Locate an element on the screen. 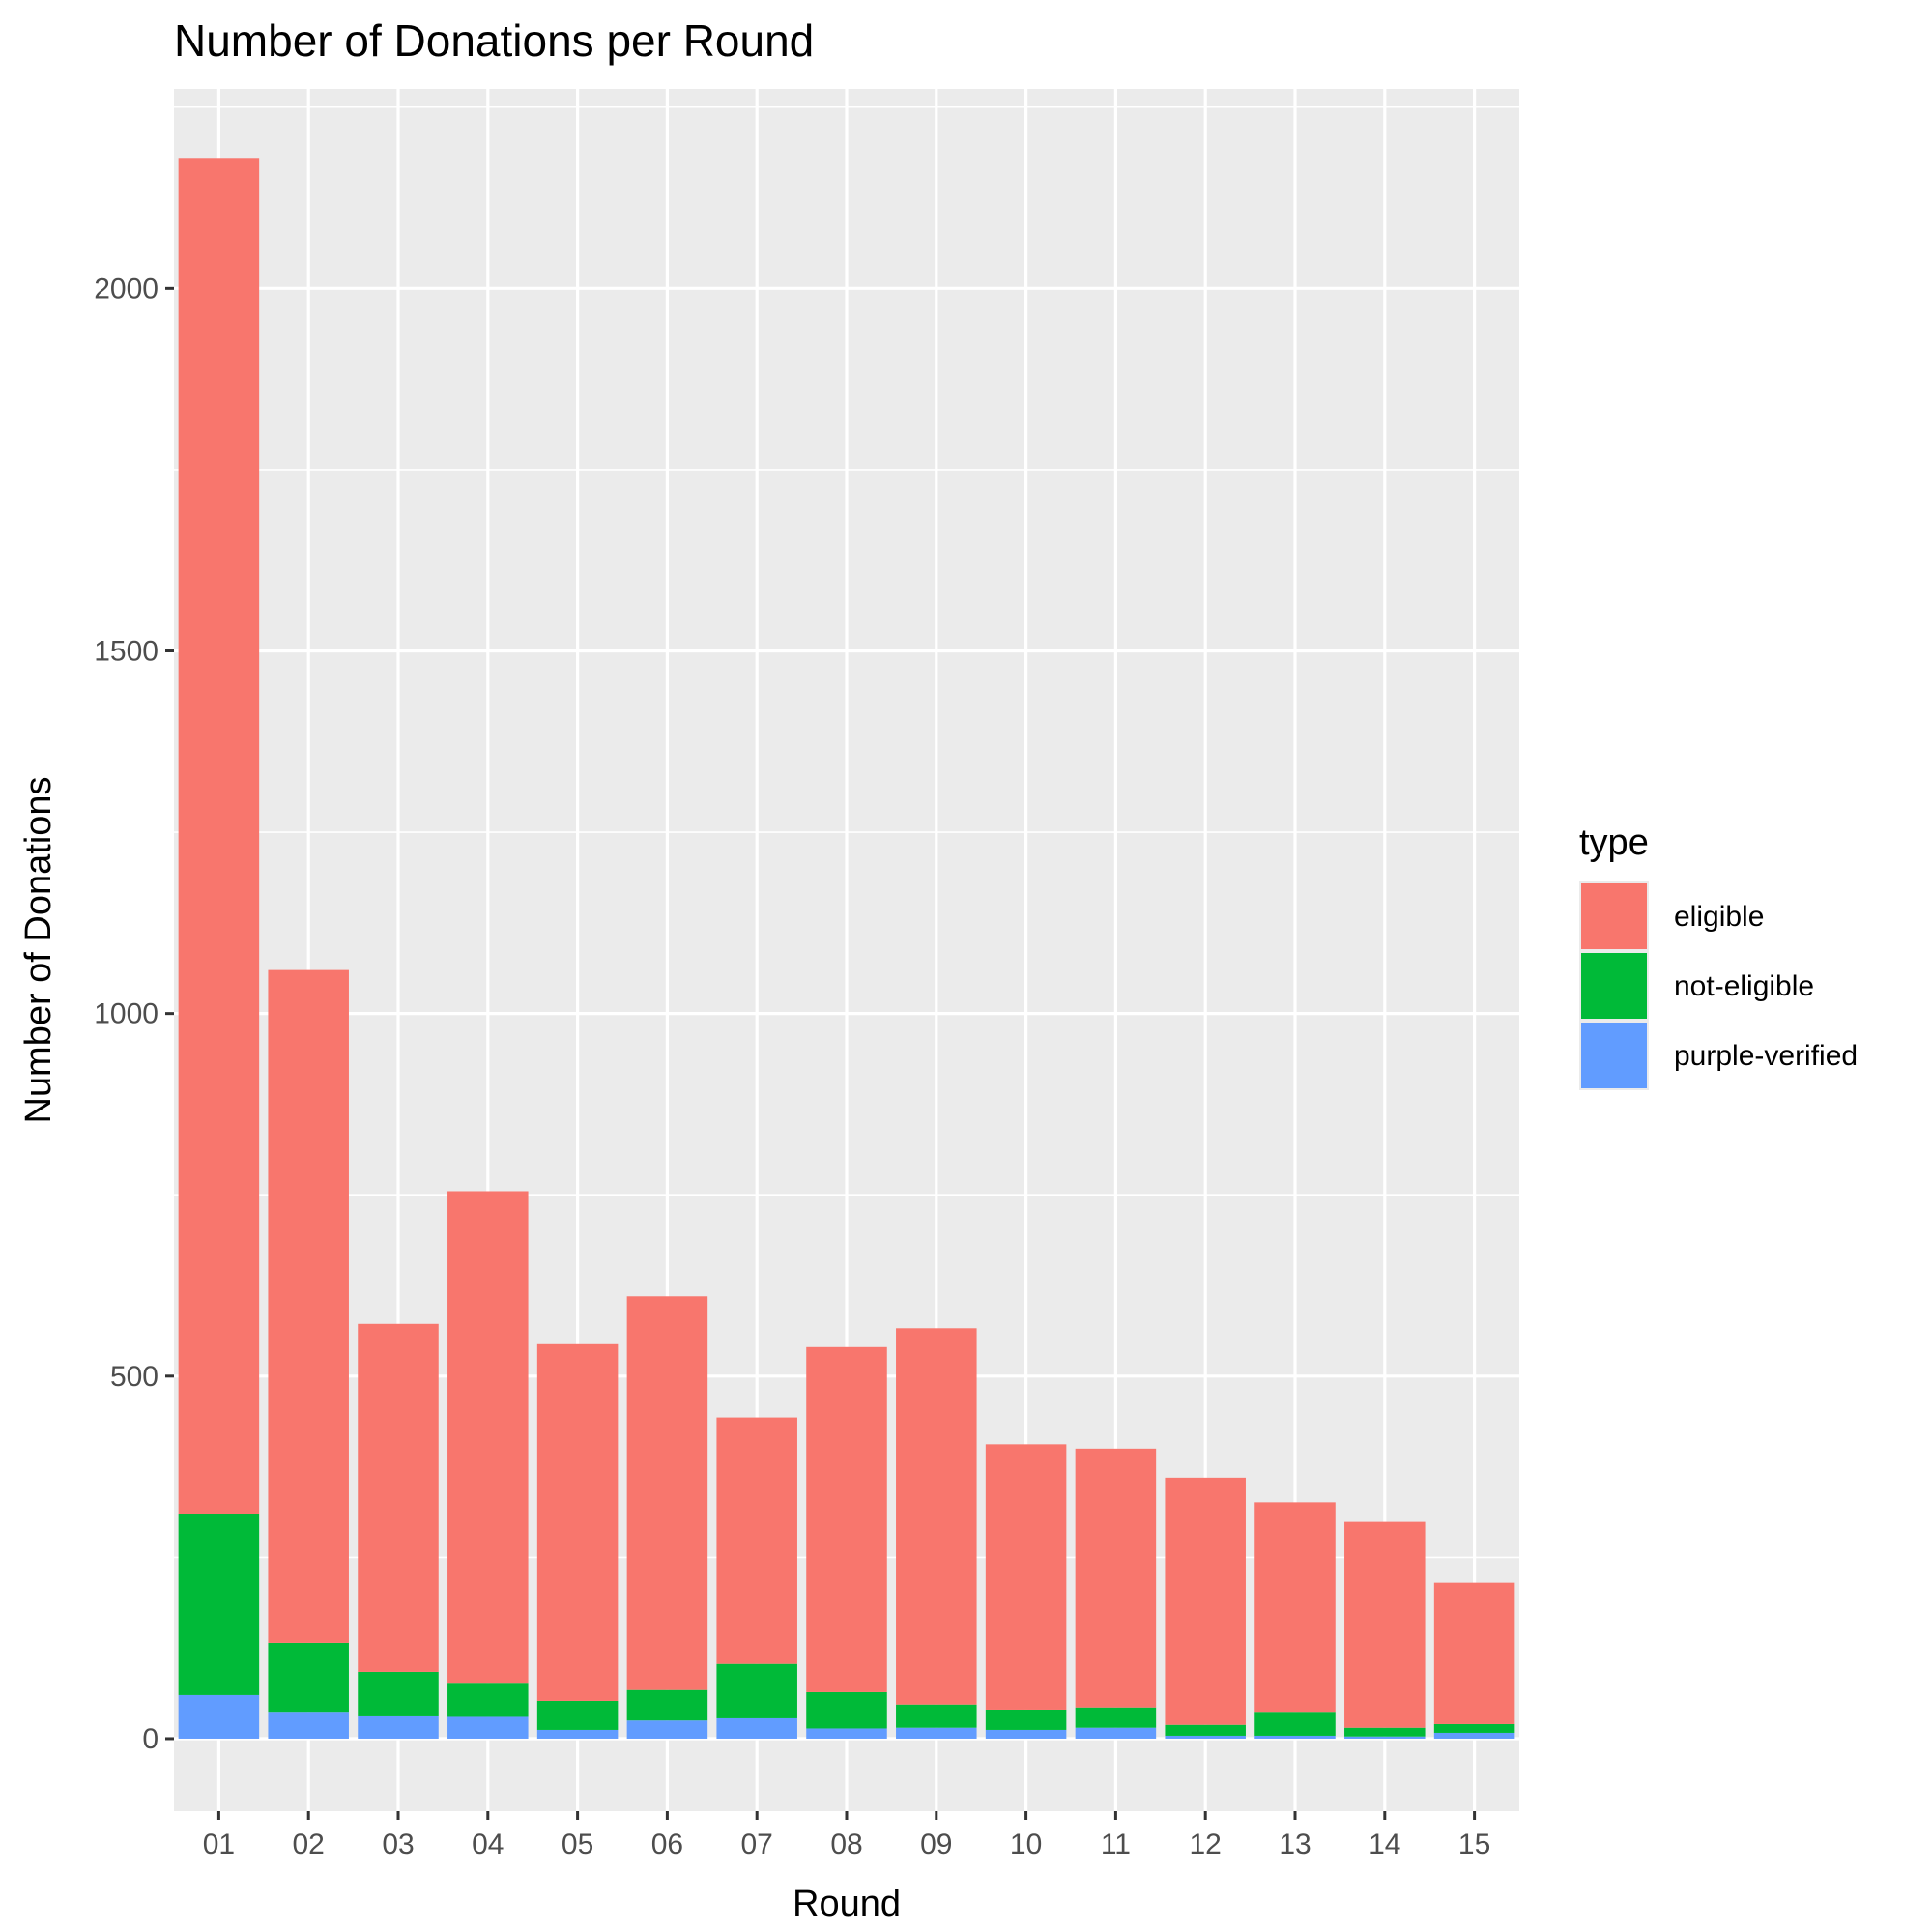 The image size is (1932, 1932). legend-label-not-eligible: not-eligible is located at coordinates (1744, 986).